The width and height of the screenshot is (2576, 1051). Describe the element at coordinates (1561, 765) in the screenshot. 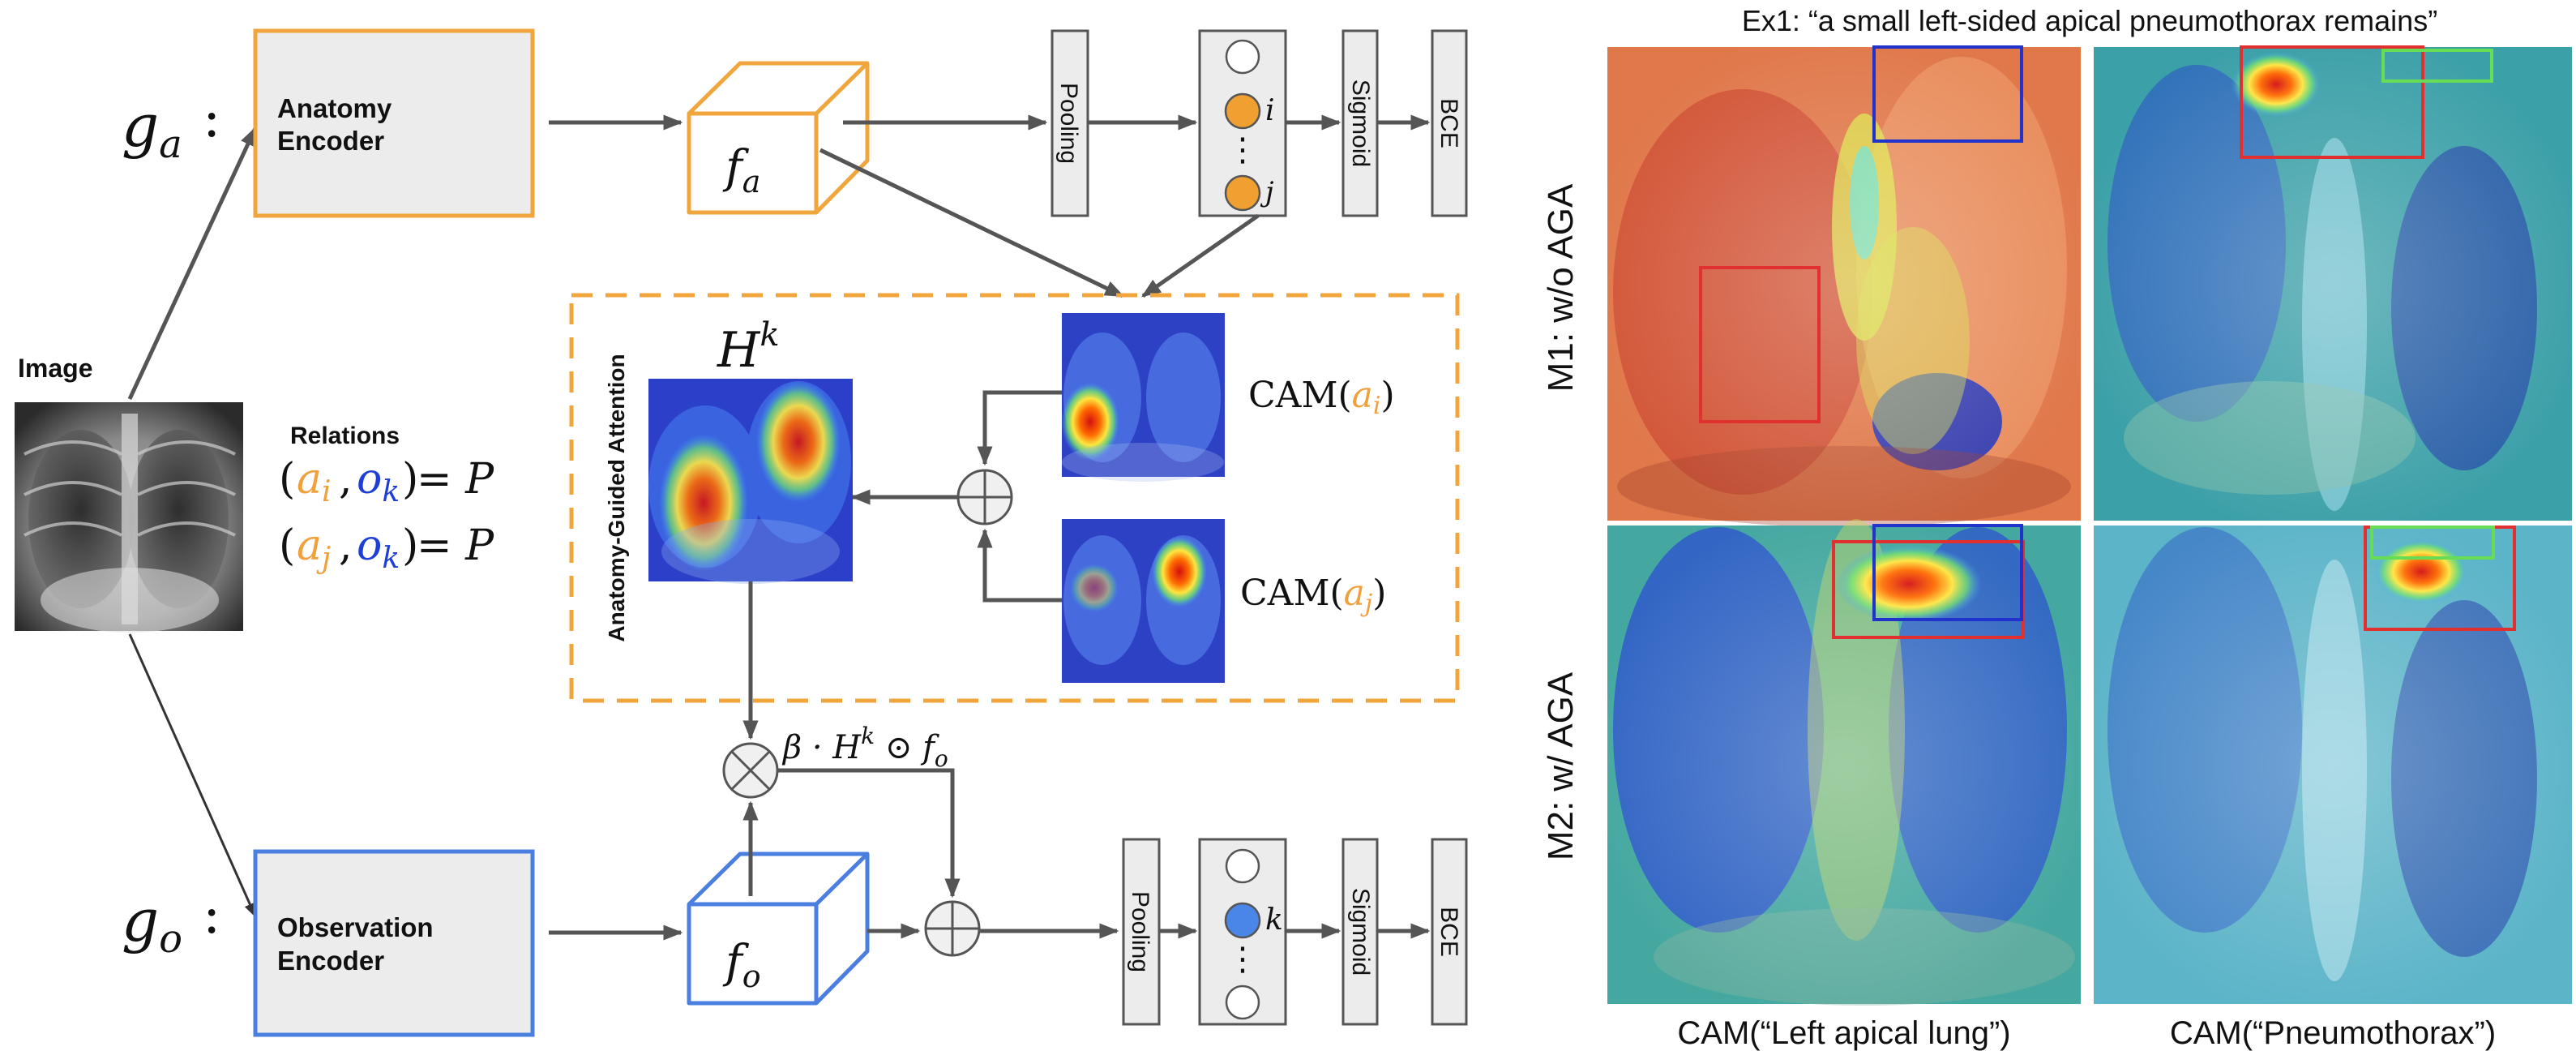

I see `row2-label: M2: w/ AGA` at that location.